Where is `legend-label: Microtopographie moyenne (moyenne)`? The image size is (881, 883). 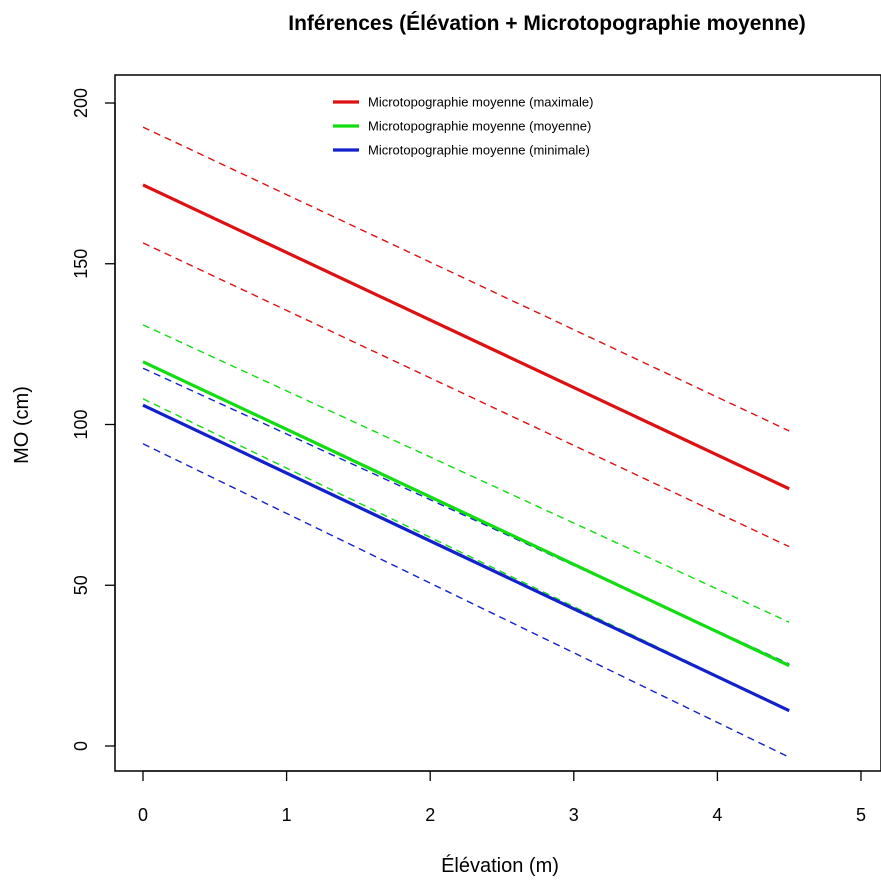
legend-label: Microtopographie moyenne (moyenne) is located at coordinates (479, 126).